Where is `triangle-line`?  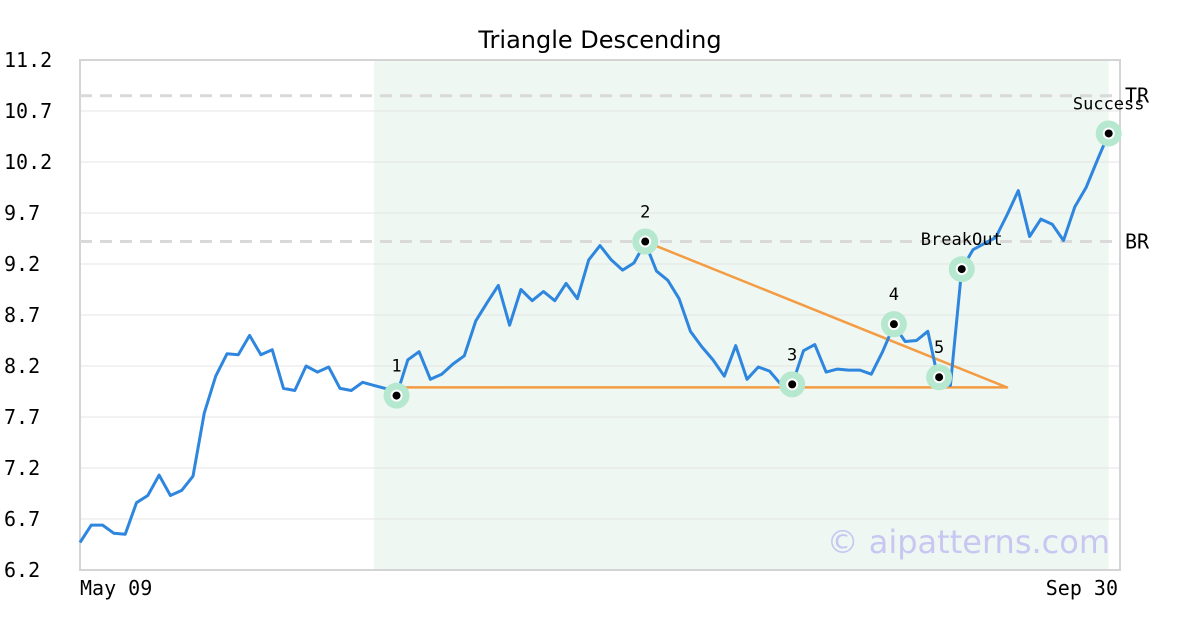
triangle-line is located at coordinates (826, 314).